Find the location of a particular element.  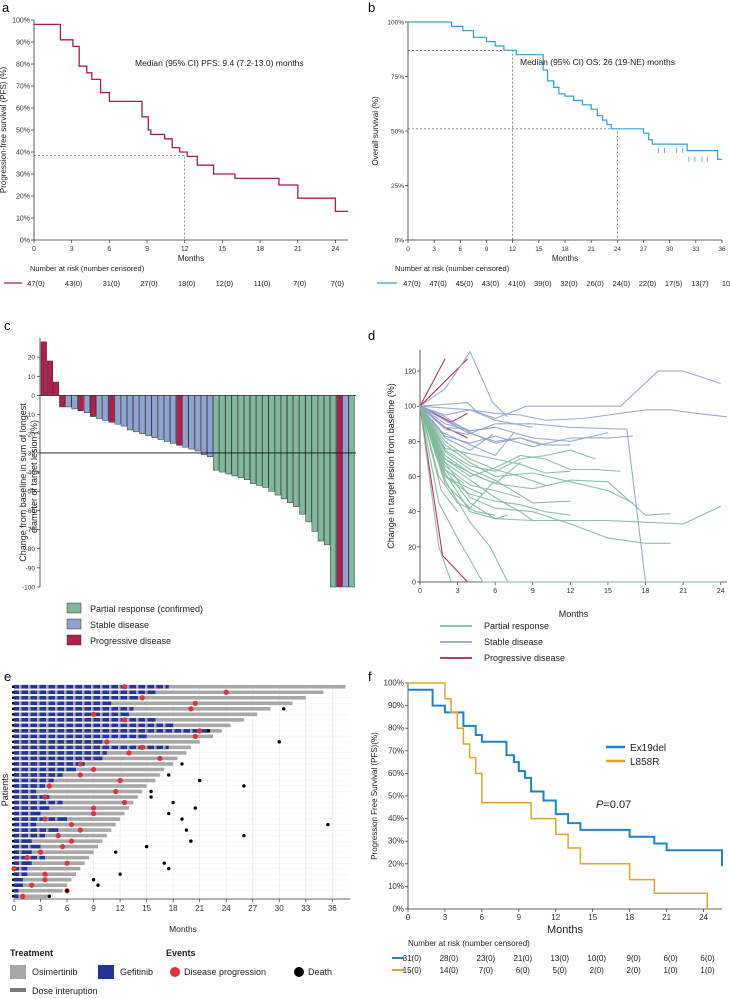

y-tick-label: 40% is located at coordinates (396, 818).